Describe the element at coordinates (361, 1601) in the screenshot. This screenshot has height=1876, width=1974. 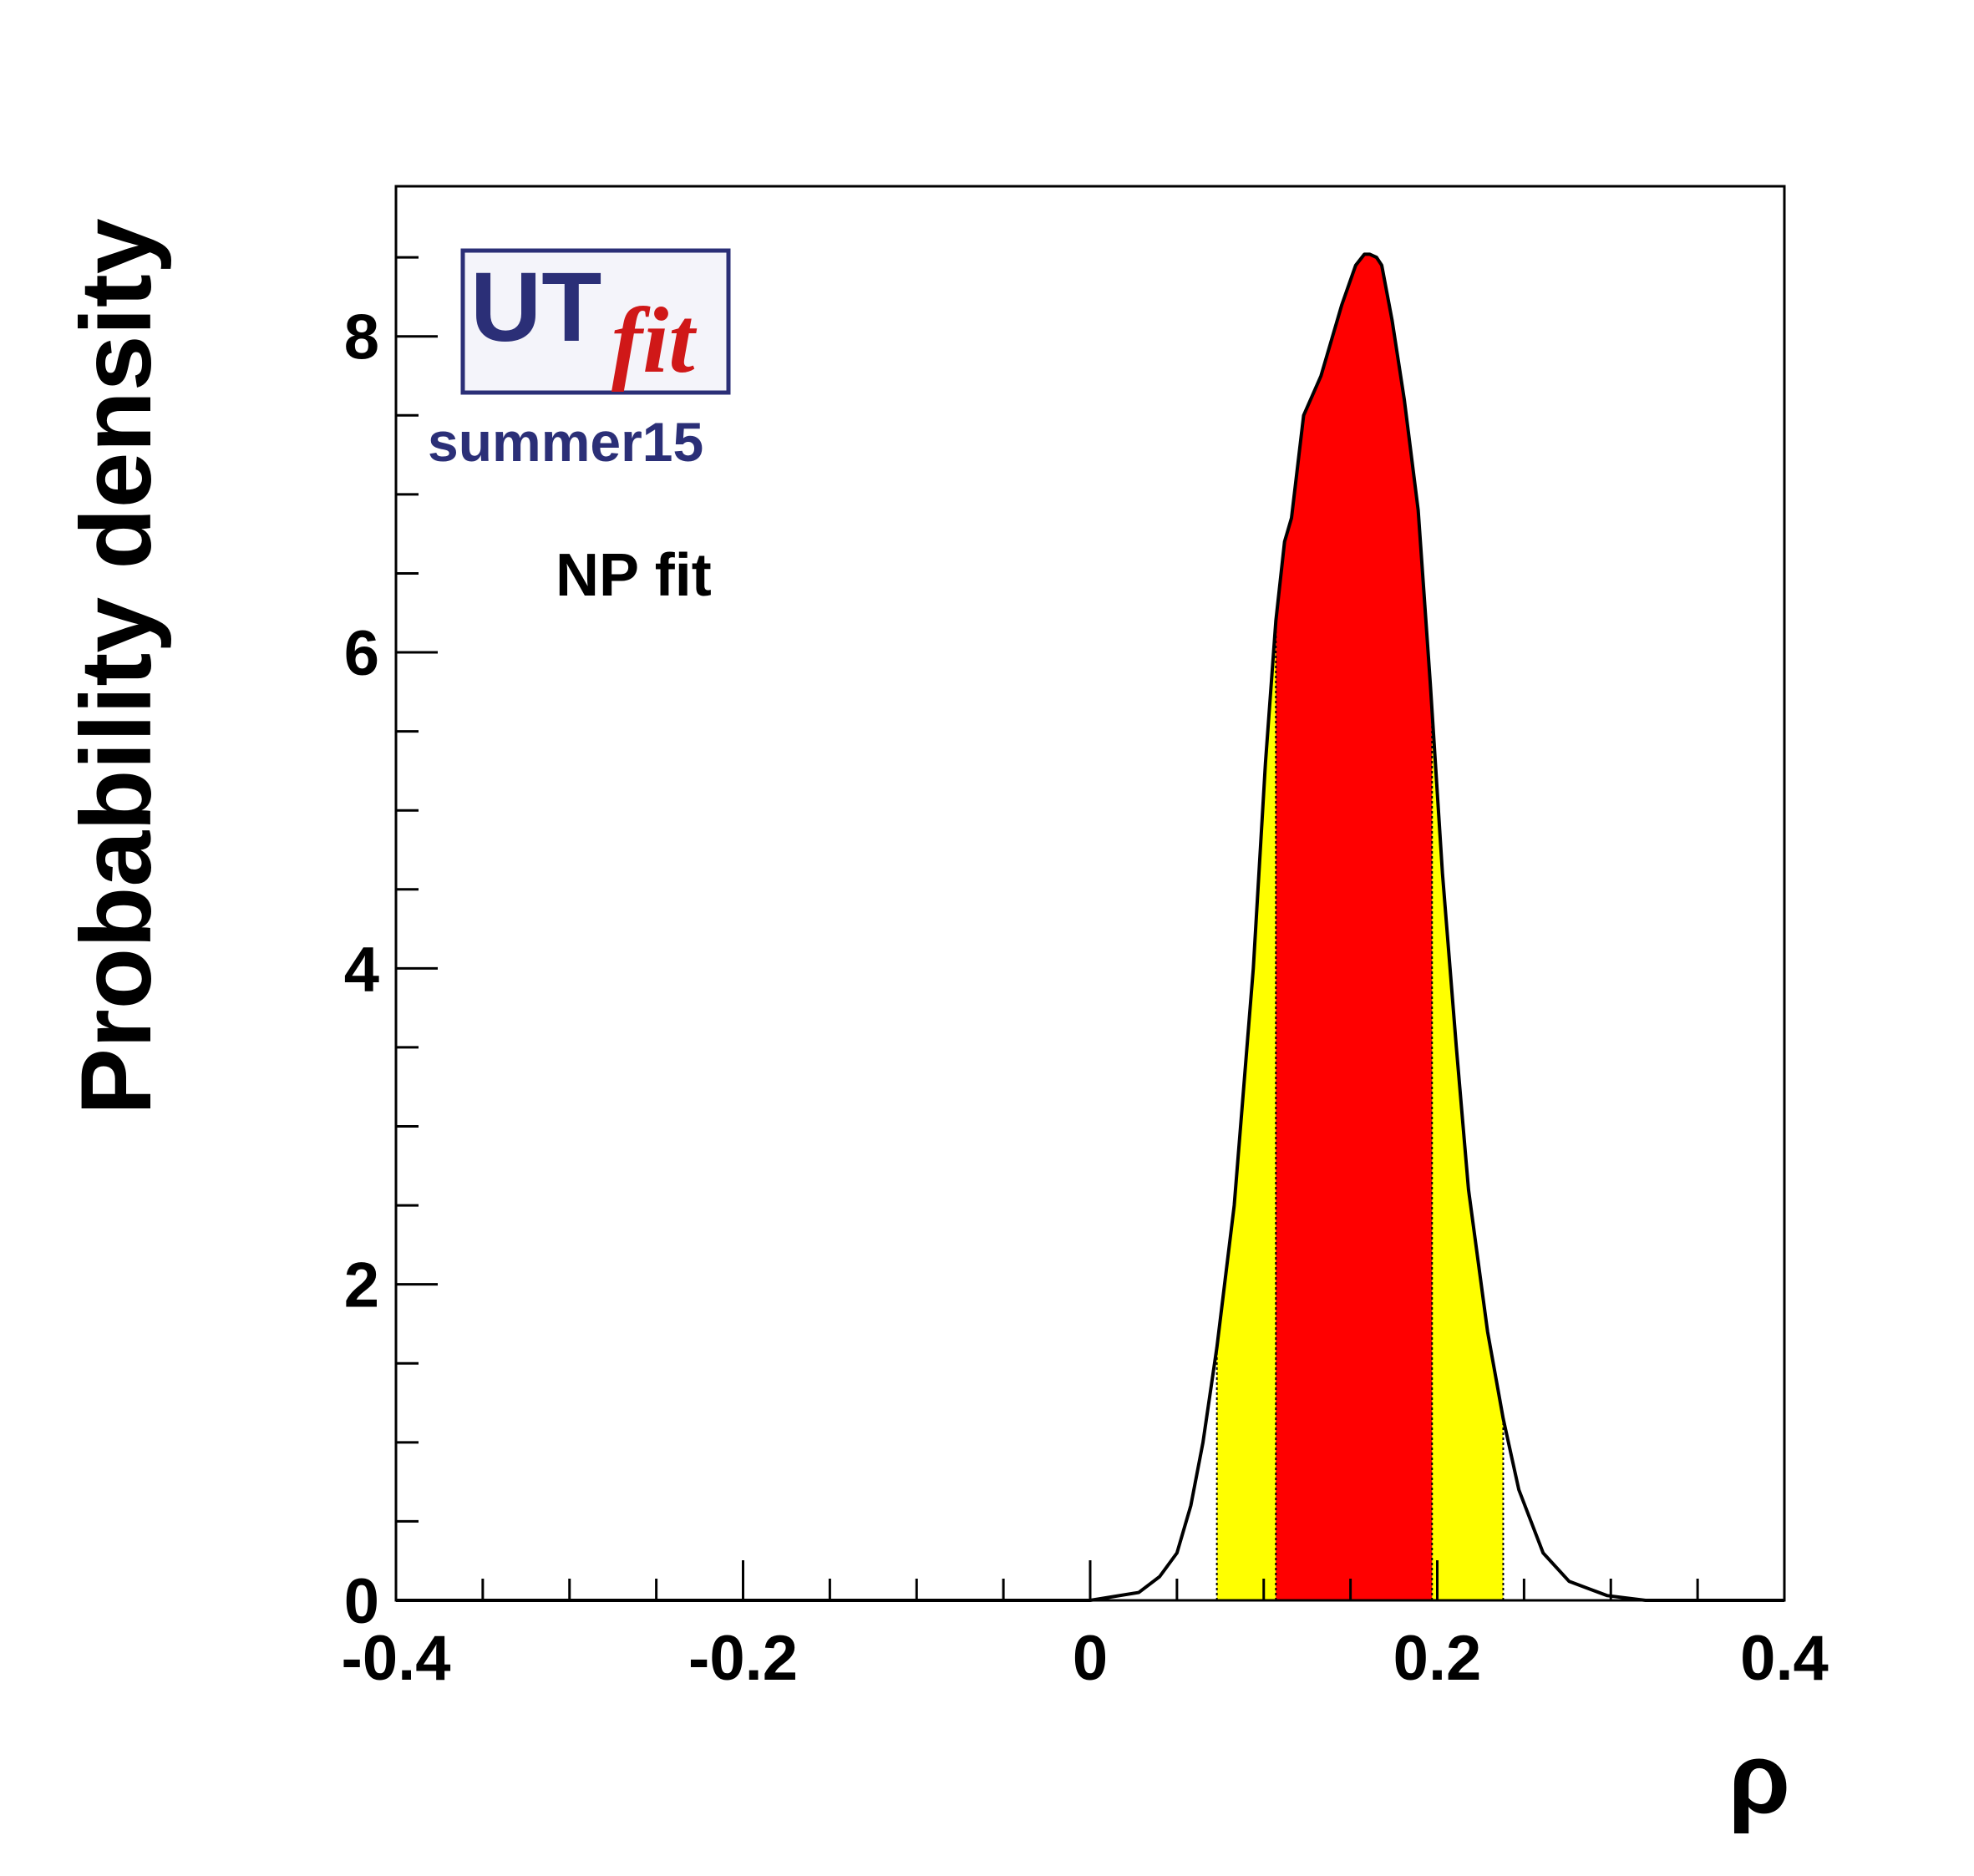
I see `y-tick-label: 0` at that location.